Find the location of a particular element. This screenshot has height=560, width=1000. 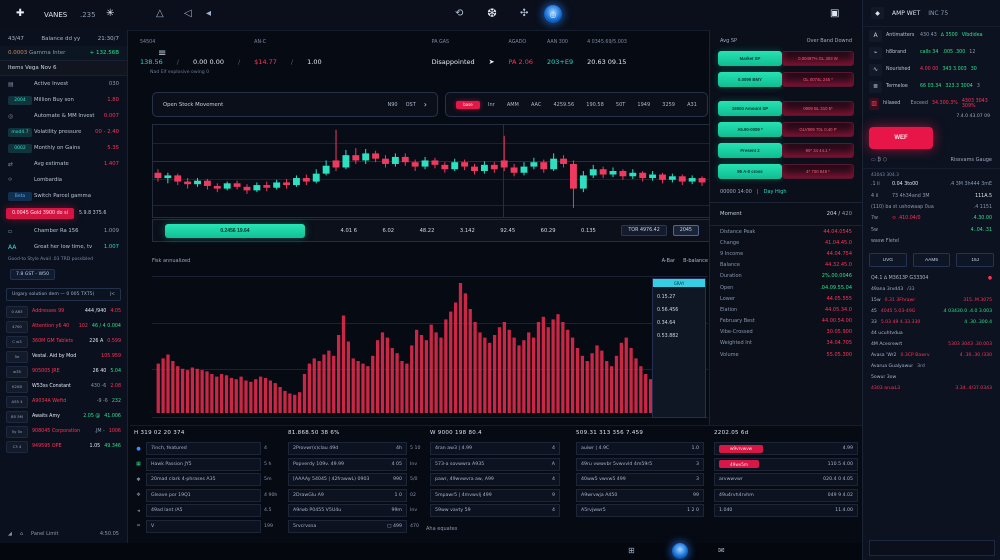

order-stat-row: Open .04.09.55.04 is located at coordinates (786, 287).